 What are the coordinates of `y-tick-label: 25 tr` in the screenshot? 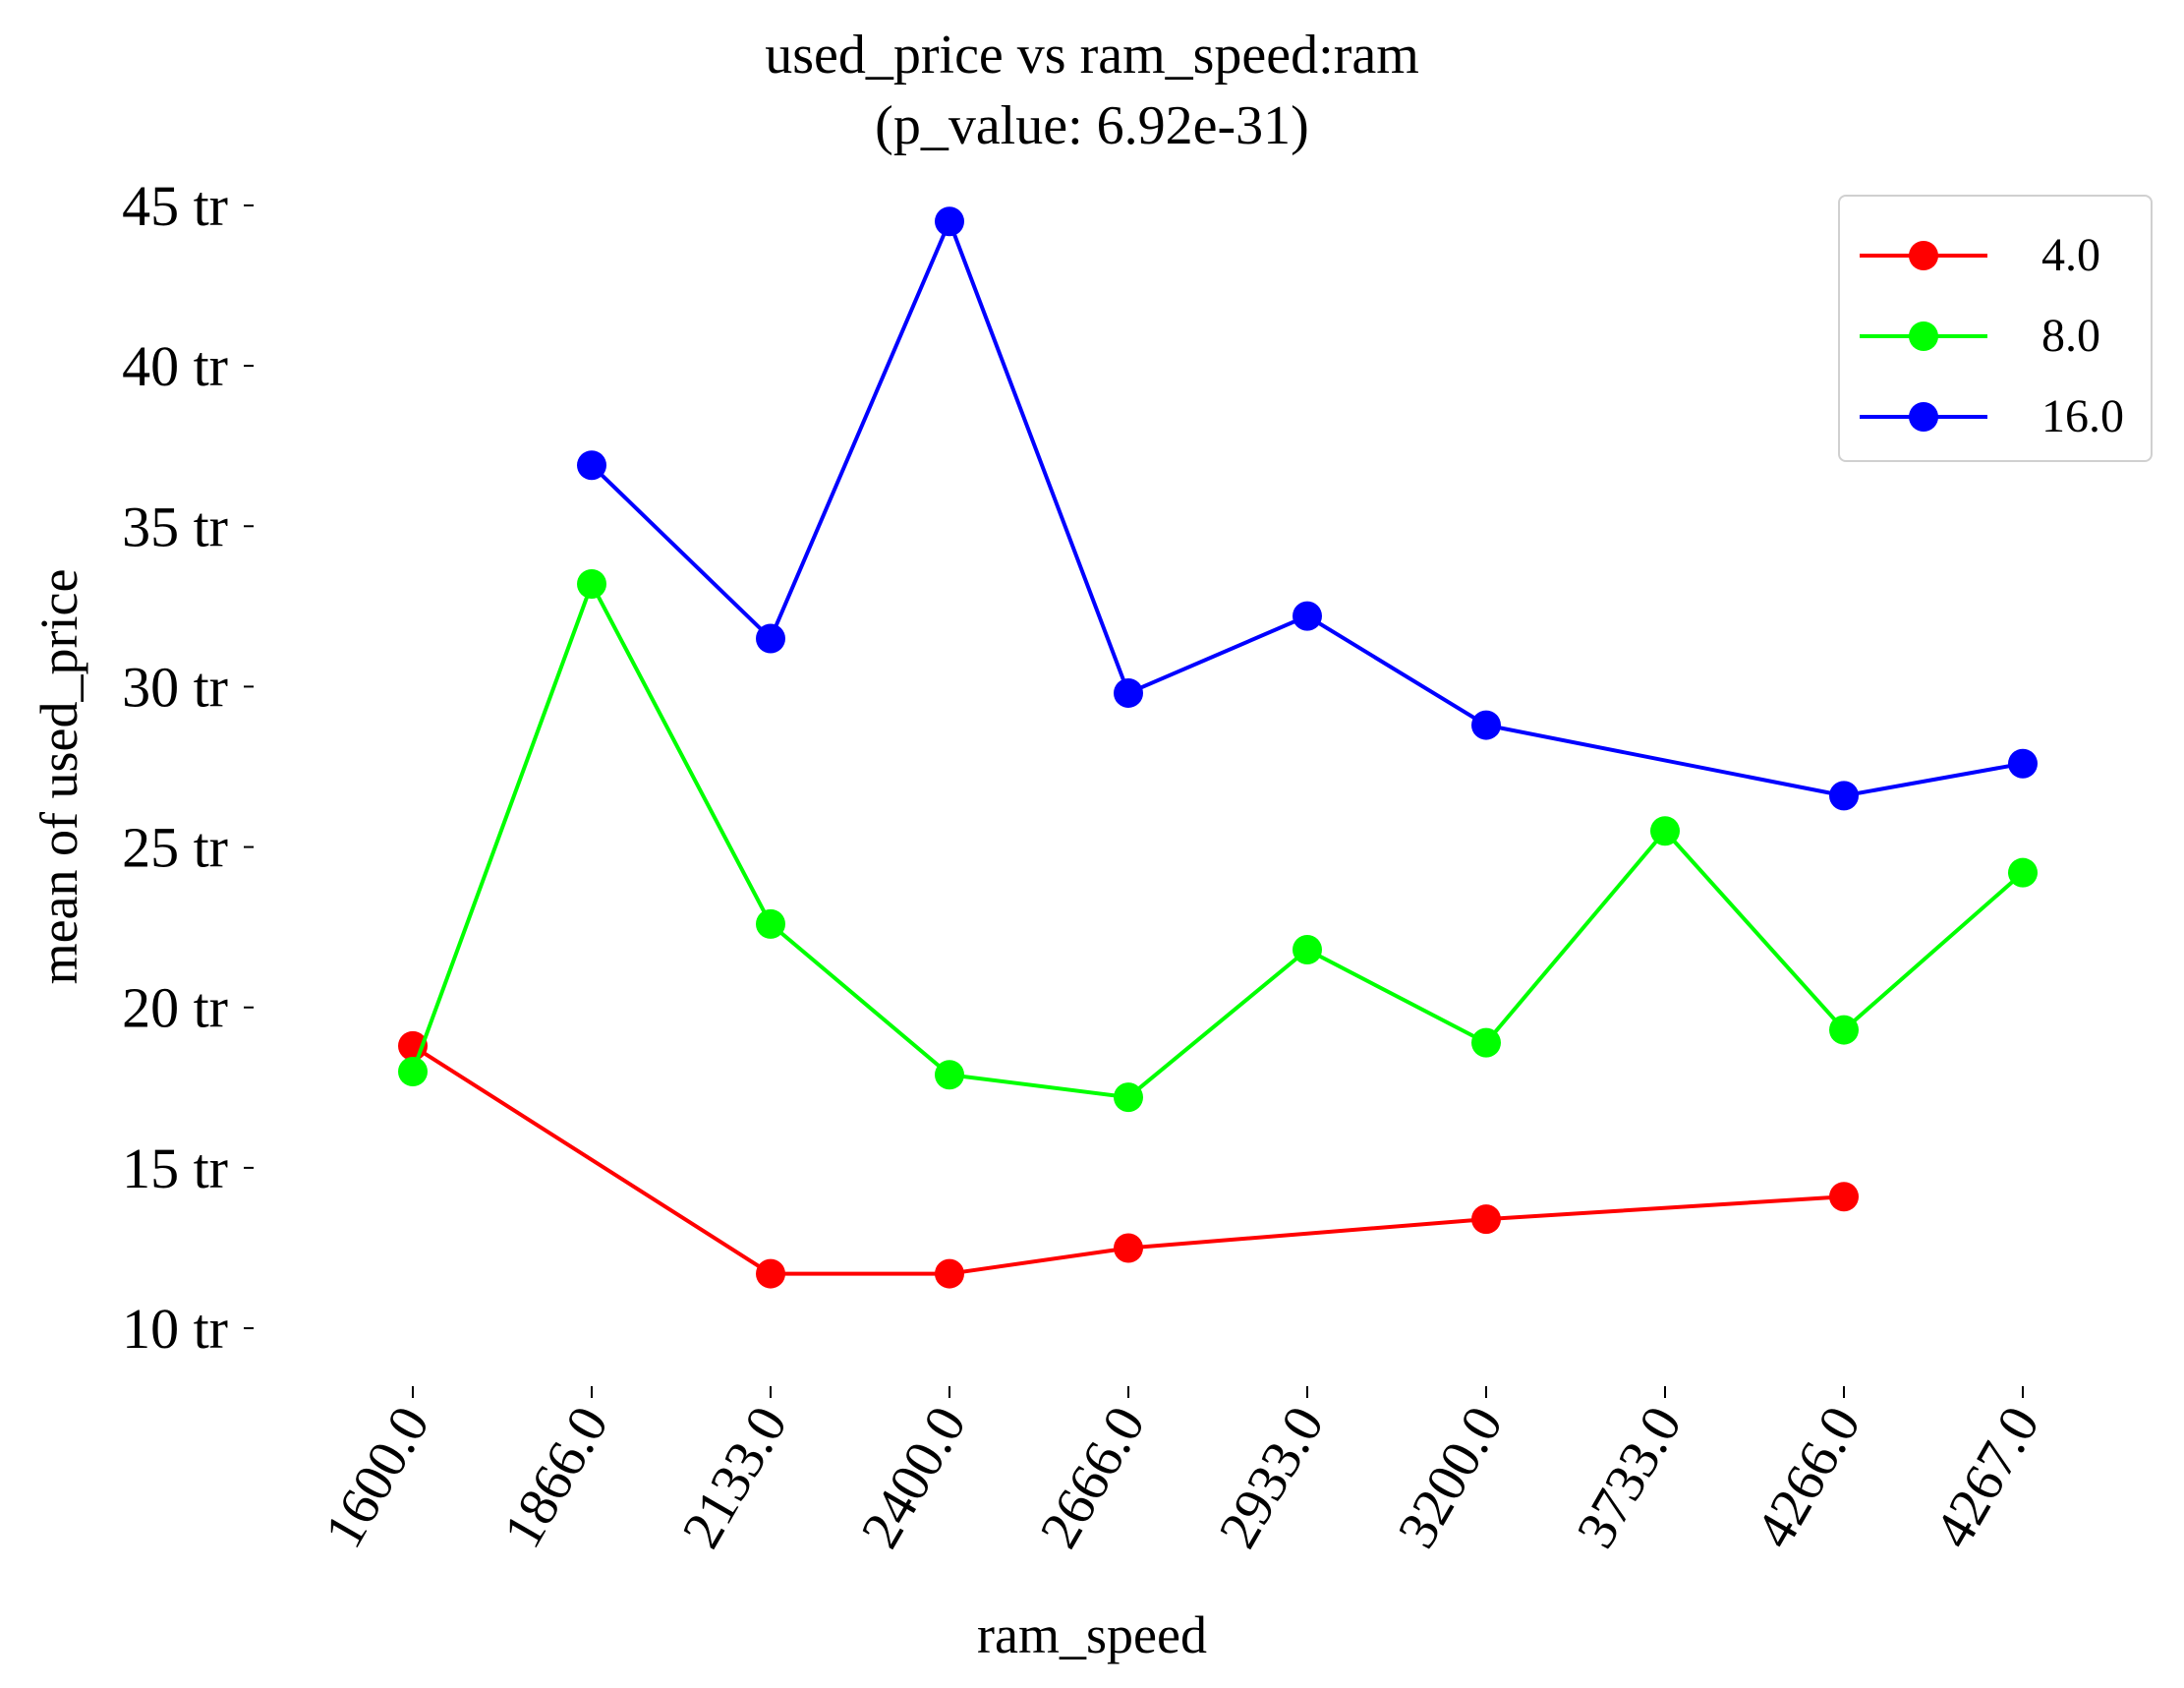 It's located at (175, 848).